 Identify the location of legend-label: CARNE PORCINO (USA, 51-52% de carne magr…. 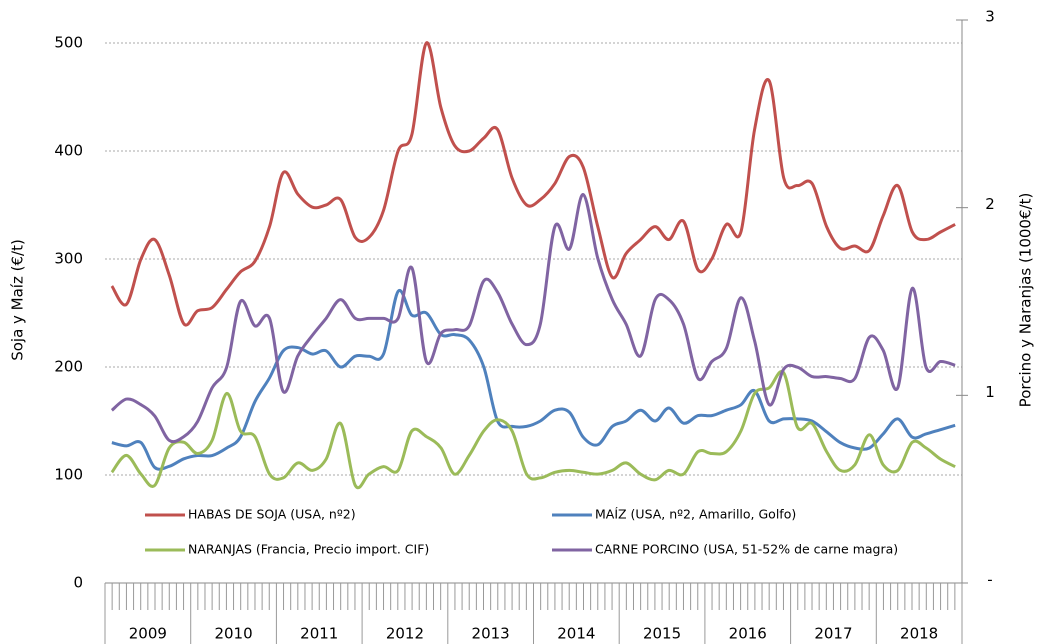
(746, 549).